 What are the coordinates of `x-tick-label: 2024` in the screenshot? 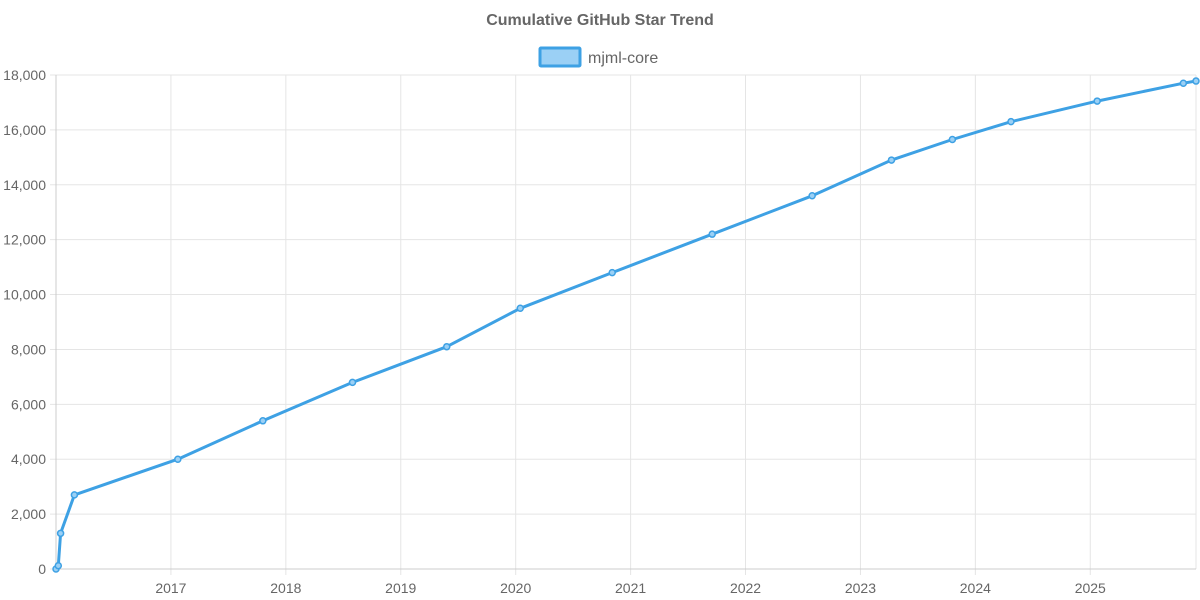 It's located at (975, 588).